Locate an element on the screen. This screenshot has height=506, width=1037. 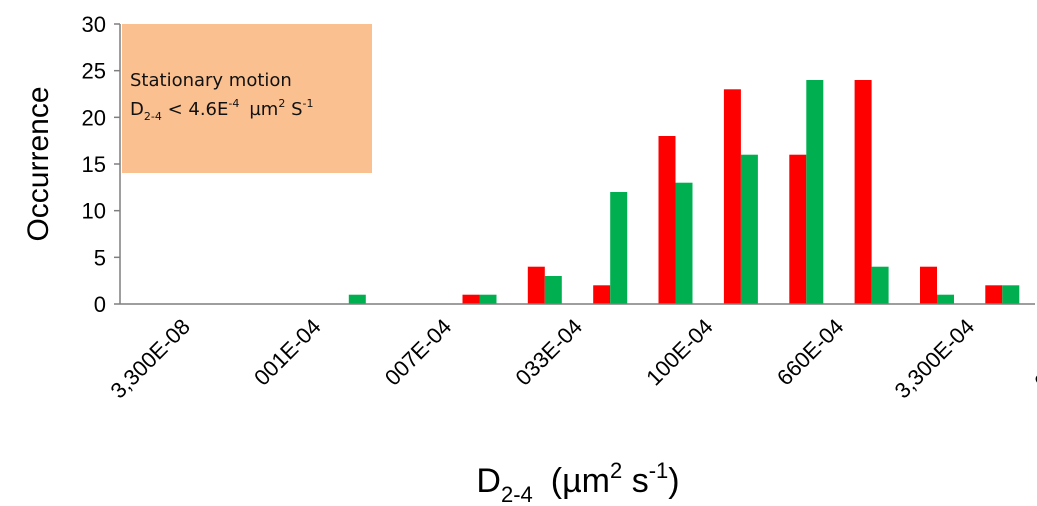
y-tick-label: 20 is located at coordinates (94, 117).